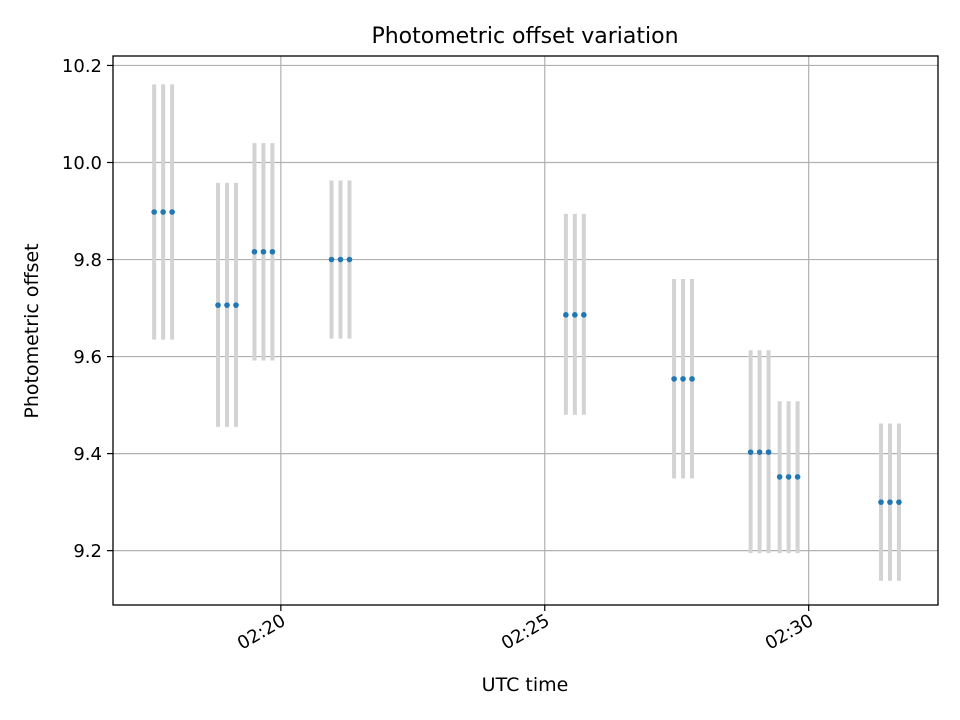 The width and height of the screenshot is (960, 720). I want to click on y-tick-label: 10.0, so click(82, 163).